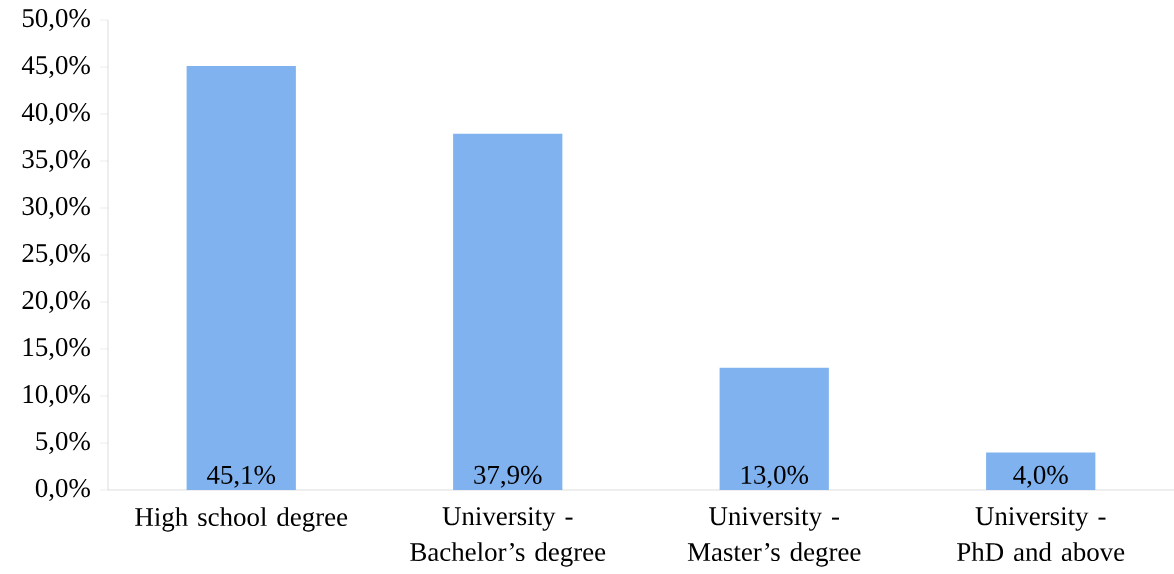  Describe the element at coordinates (56, 161) in the screenshot. I see `y-tick-label: 35,0%` at that location.